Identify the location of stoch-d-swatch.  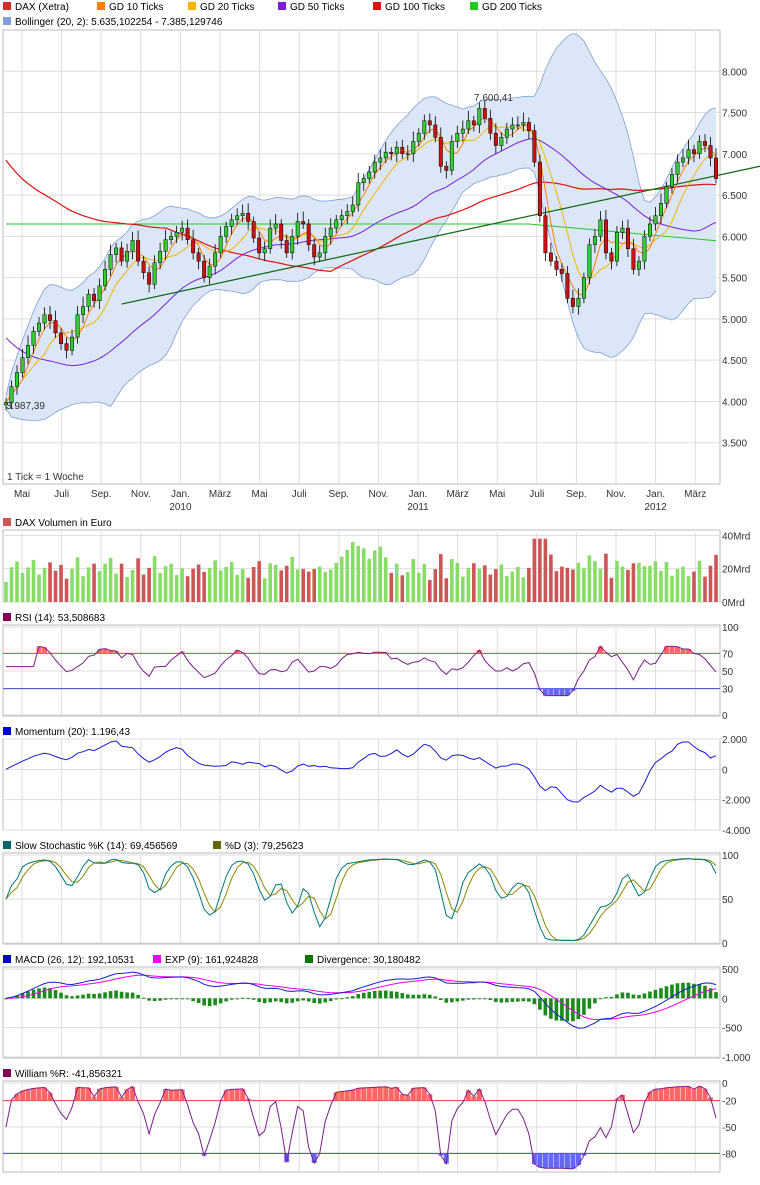
(217, 845).